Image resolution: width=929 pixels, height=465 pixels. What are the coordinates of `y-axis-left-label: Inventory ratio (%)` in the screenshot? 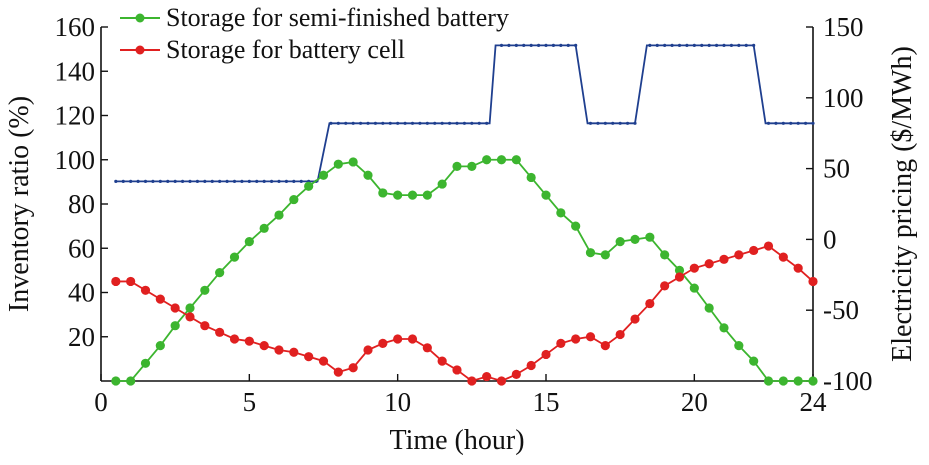 It's located at (19, 204).